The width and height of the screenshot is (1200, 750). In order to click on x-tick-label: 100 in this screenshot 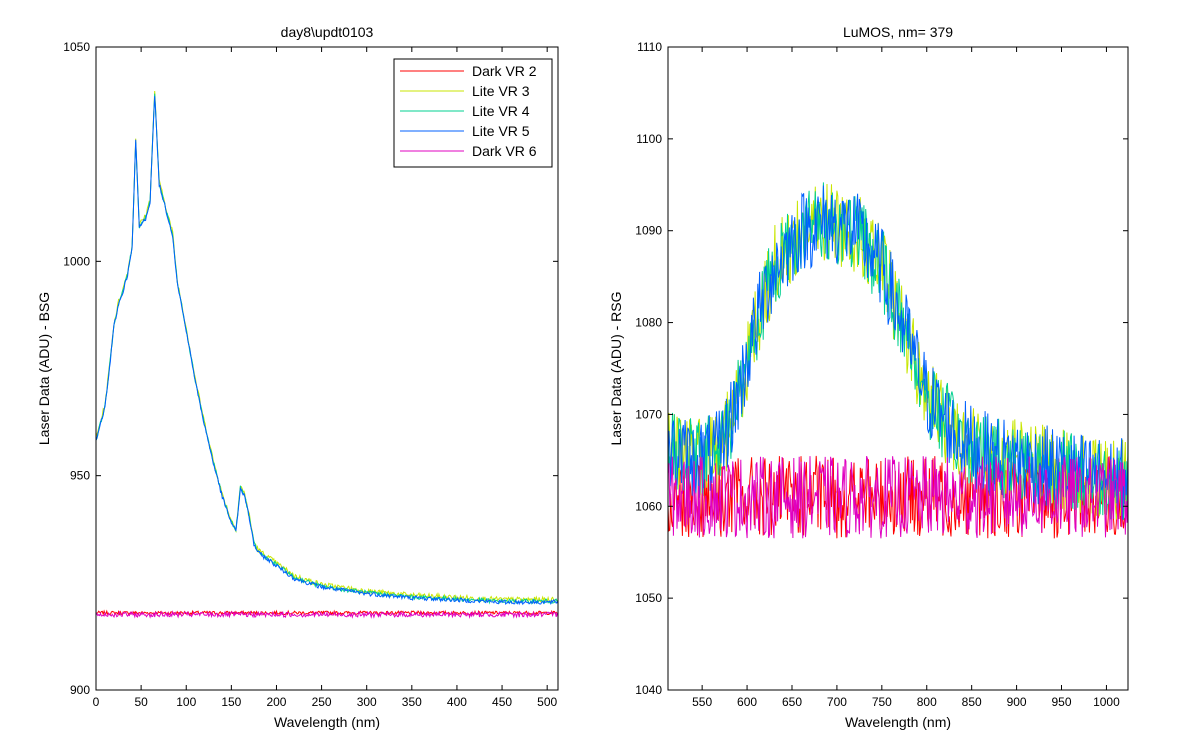, I will do `click(186, 702)`.